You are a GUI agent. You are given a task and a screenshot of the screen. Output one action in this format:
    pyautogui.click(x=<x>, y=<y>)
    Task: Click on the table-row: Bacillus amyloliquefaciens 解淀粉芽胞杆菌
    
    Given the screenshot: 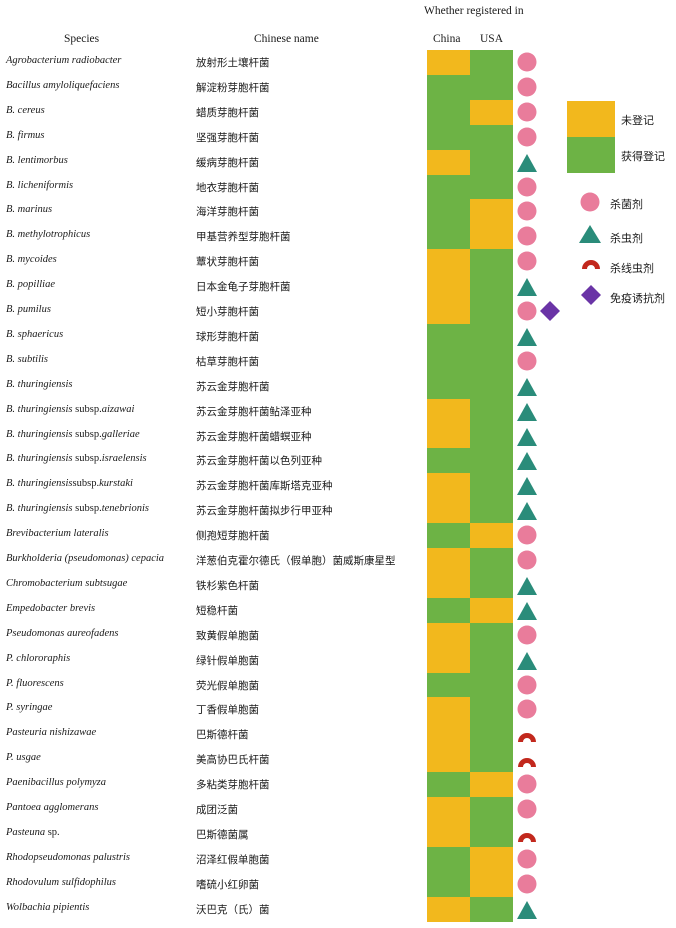 What is the action you would take?
    pyautogui.click(x=338, y=87)
    